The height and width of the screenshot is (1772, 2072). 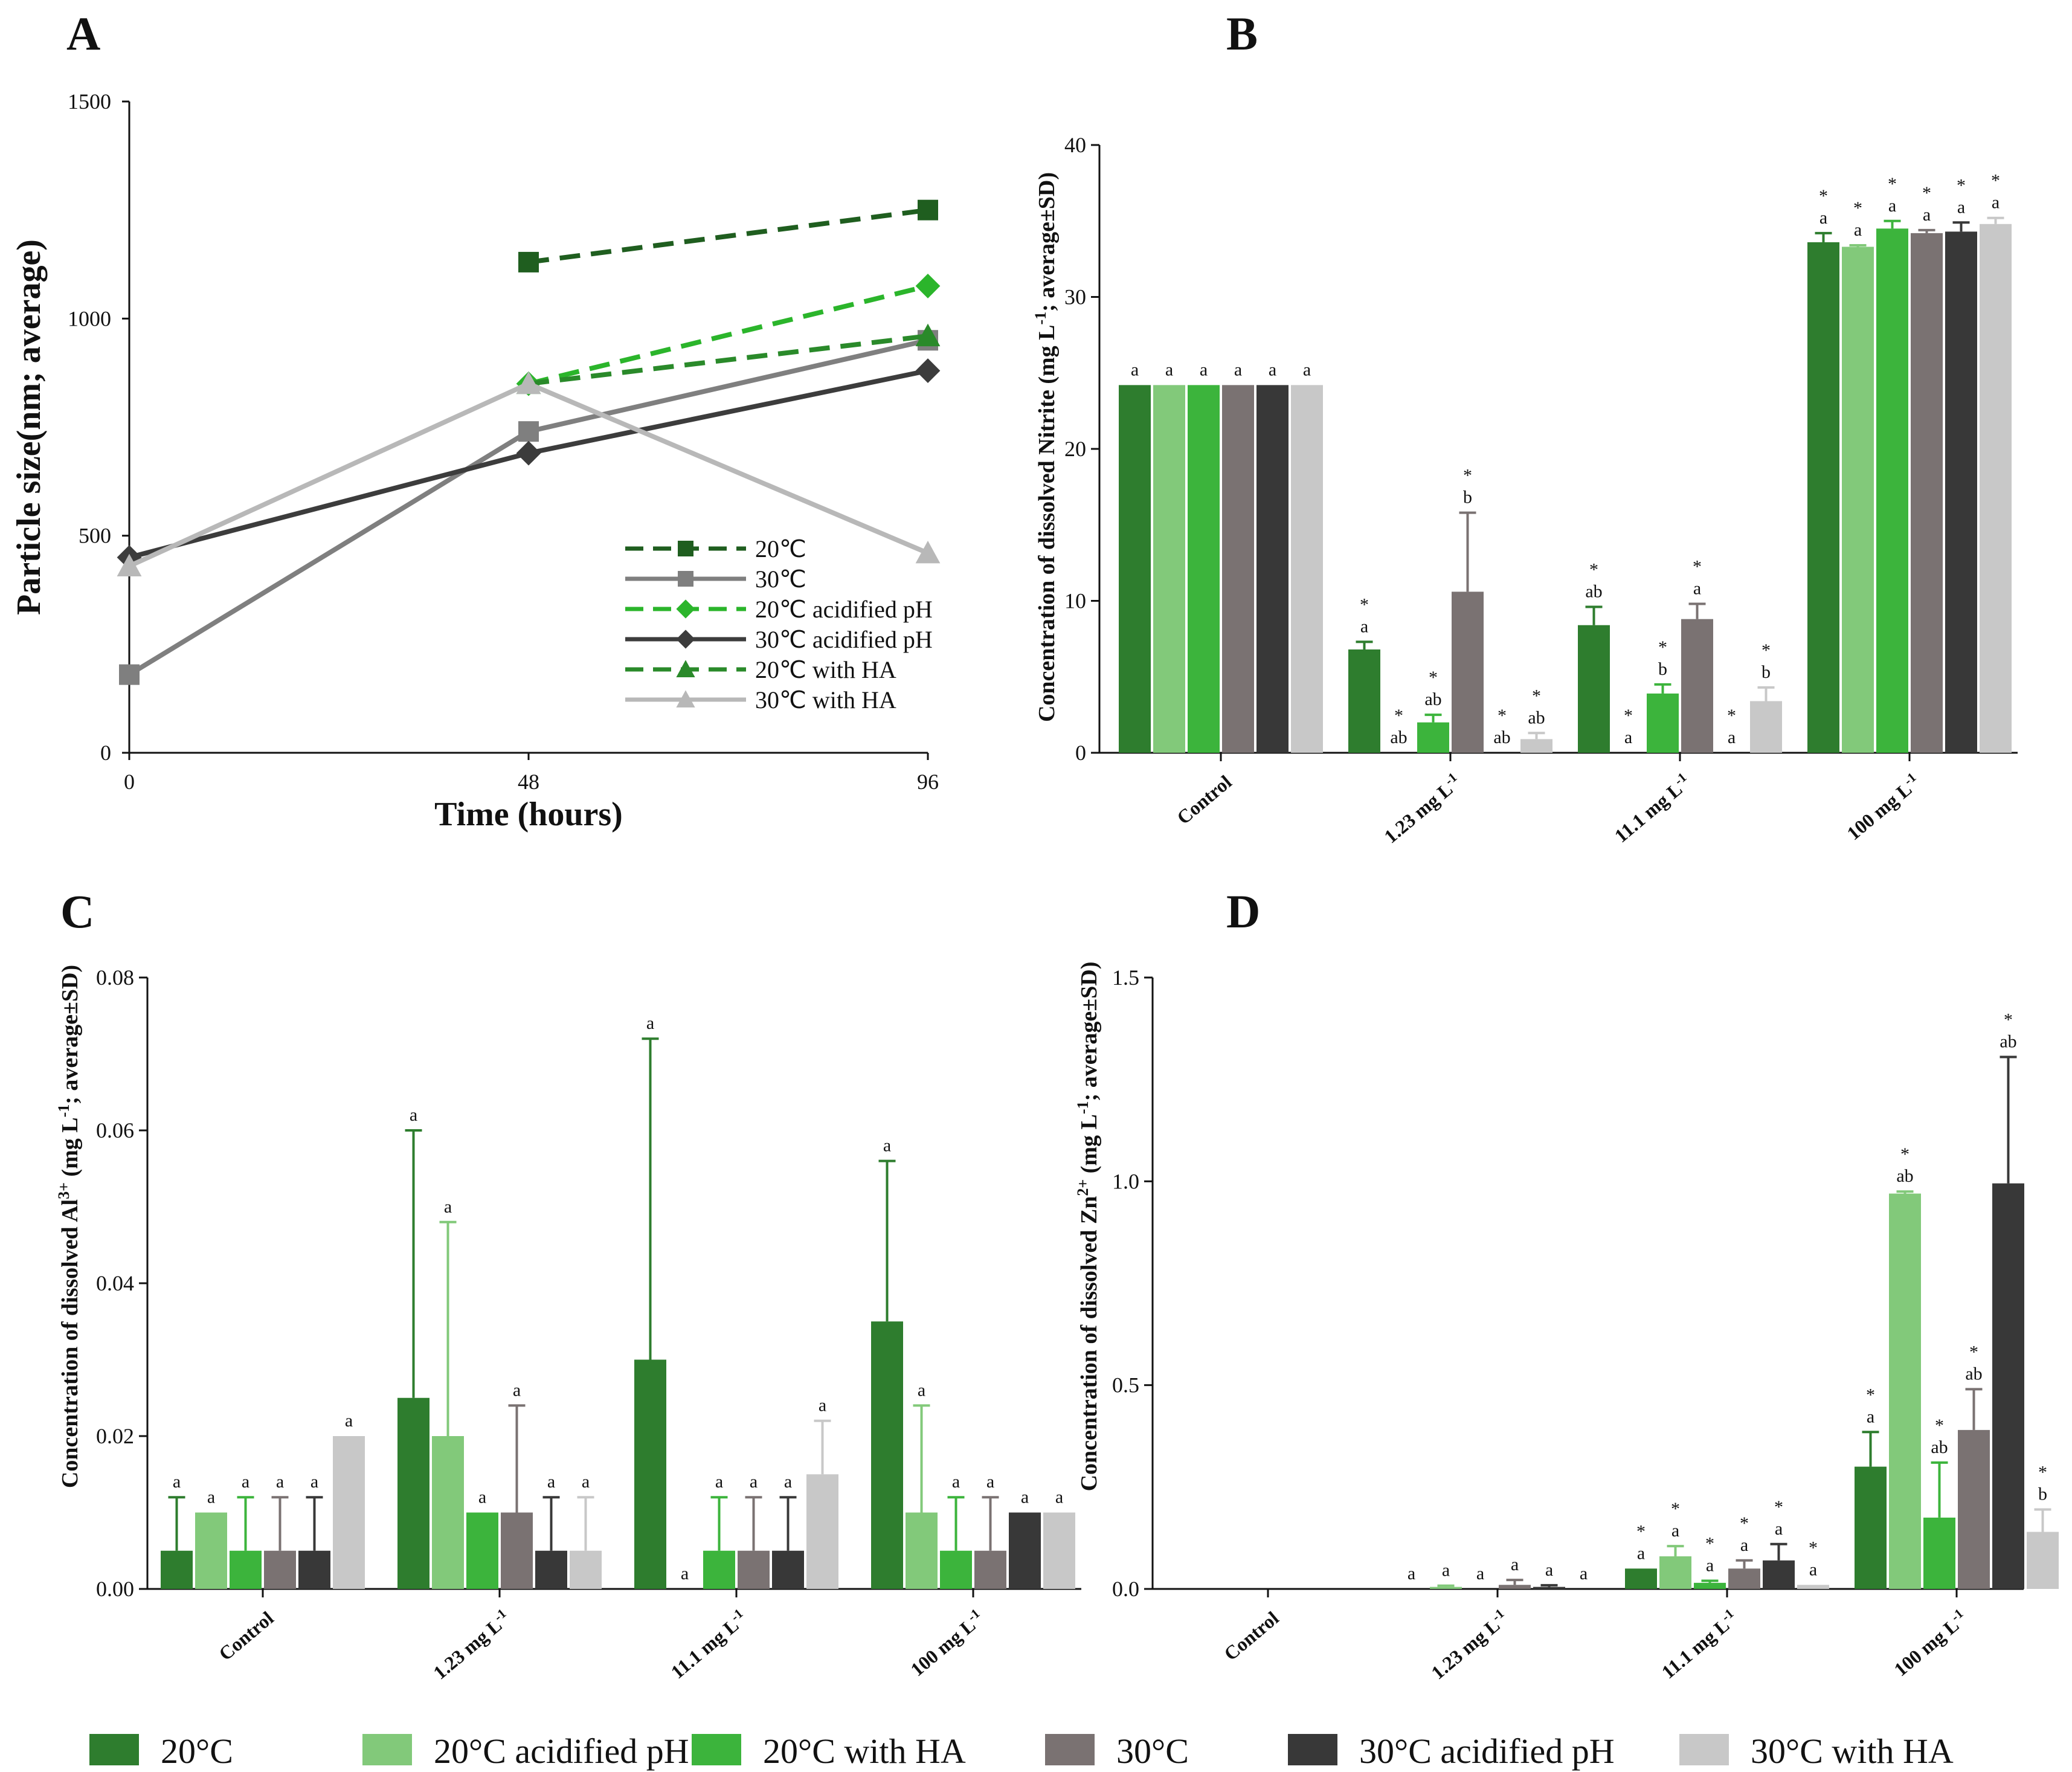 I want to click on panel-b-category-label: 100 mg L-1, so click(x=1883, y=807).